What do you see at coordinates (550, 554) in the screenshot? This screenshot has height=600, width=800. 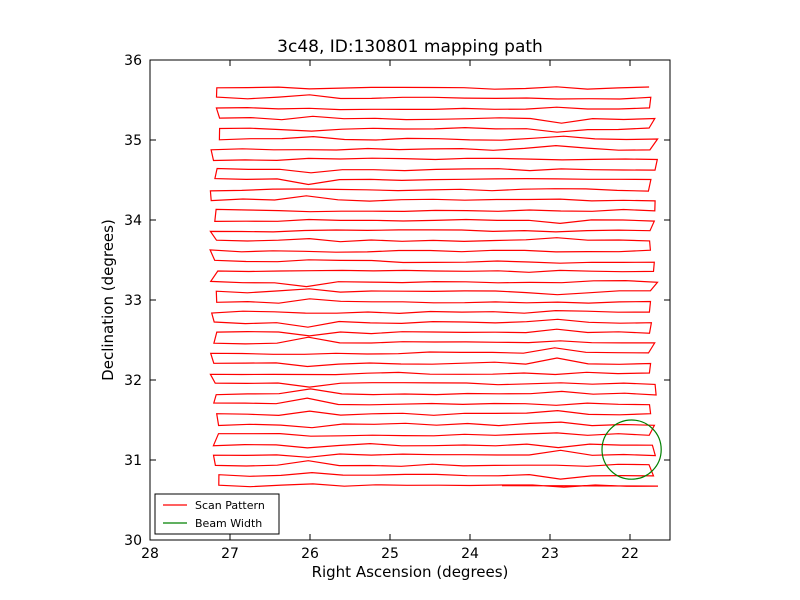 I see `x-tick-label: 23` at bounding box center [550, 554].